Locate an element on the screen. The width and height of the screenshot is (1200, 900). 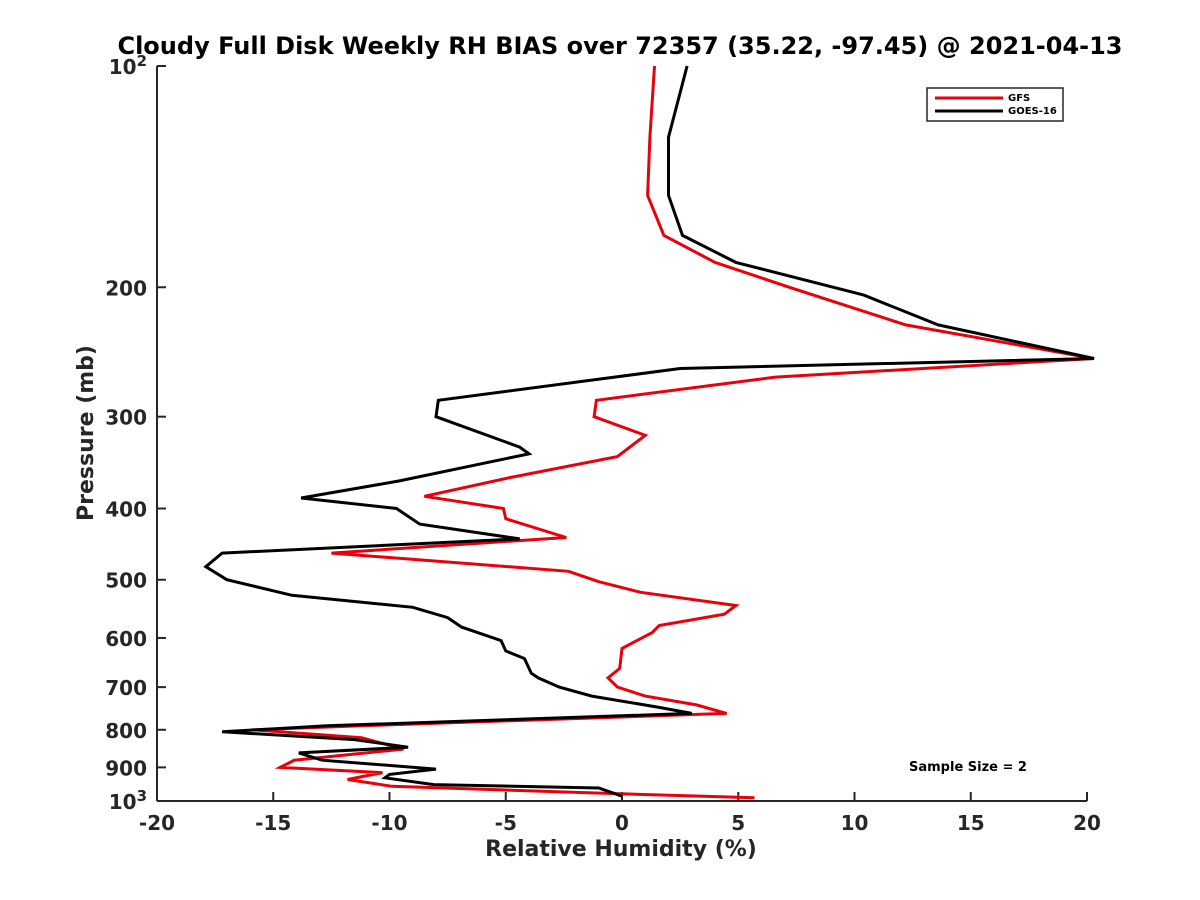
y-tick-label: 10³ is located at coordinates (128, 800).